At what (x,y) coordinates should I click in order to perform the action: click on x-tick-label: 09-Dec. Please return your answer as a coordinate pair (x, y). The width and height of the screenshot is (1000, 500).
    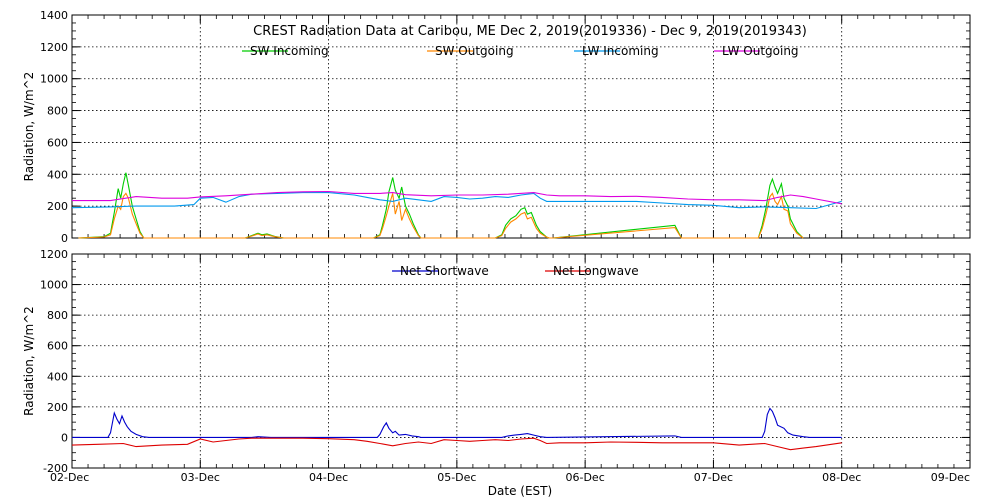
    Looking at the image, I should click on (950, 477).